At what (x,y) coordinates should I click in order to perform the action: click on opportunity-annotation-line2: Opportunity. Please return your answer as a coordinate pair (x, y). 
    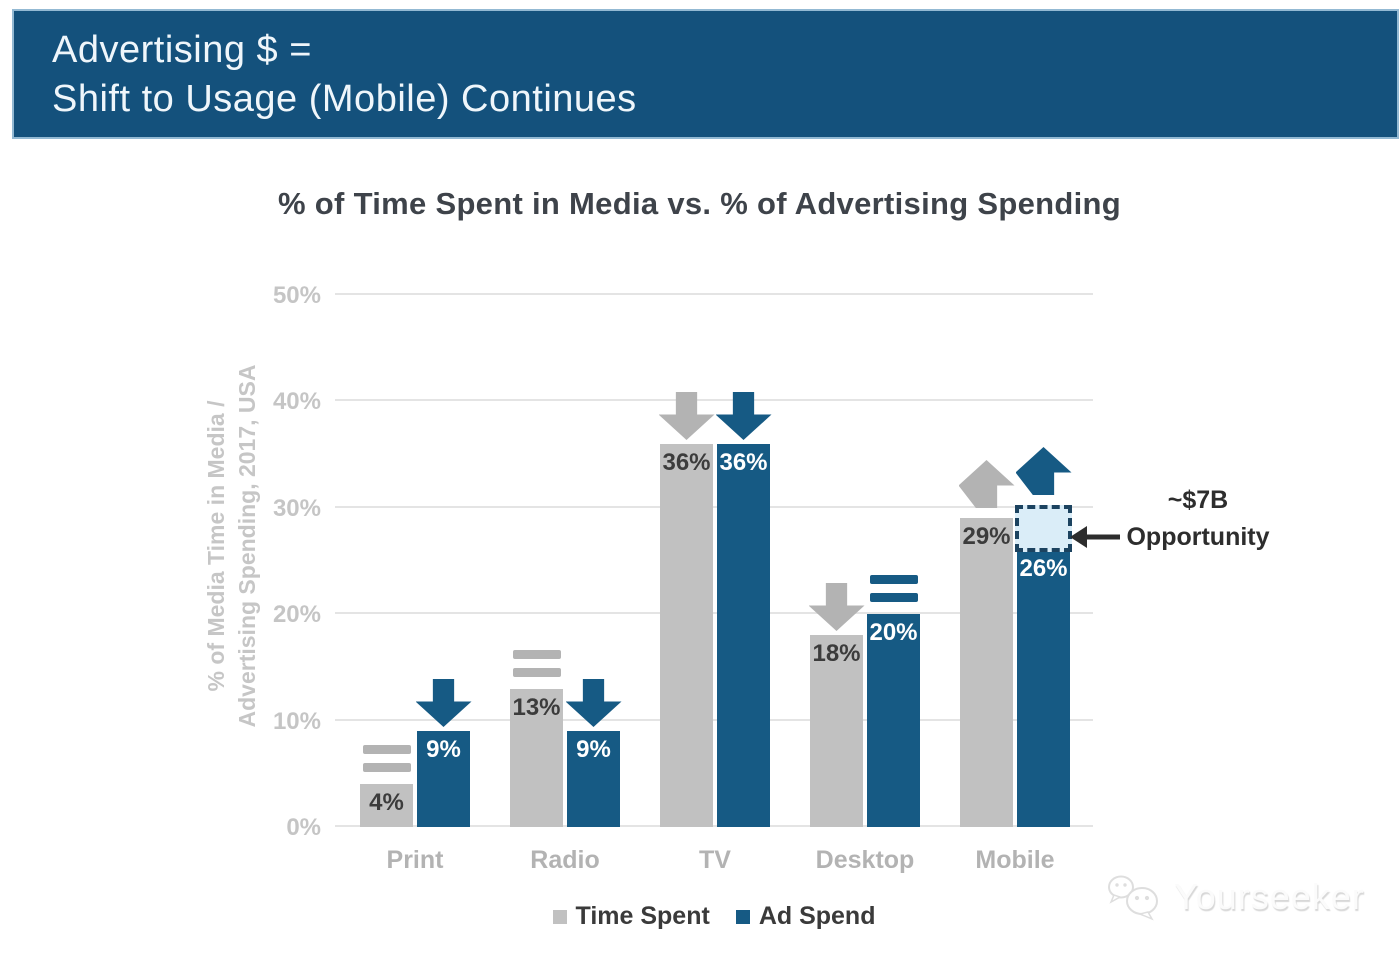
    Looking at the image, I should click on (1198, 537).